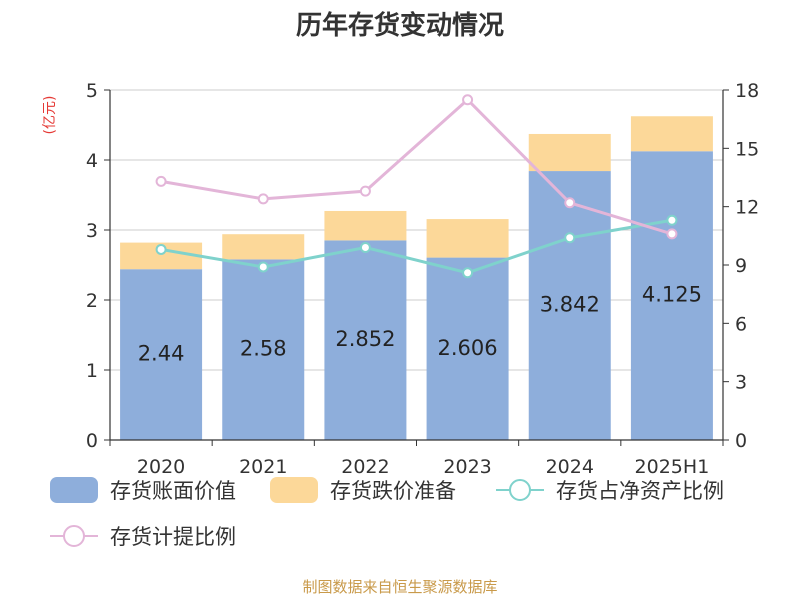  What do you see at coordinates (92, 231) in the screenshot?
I see `left-tick-label: 3` at bounding box center [92, 231].